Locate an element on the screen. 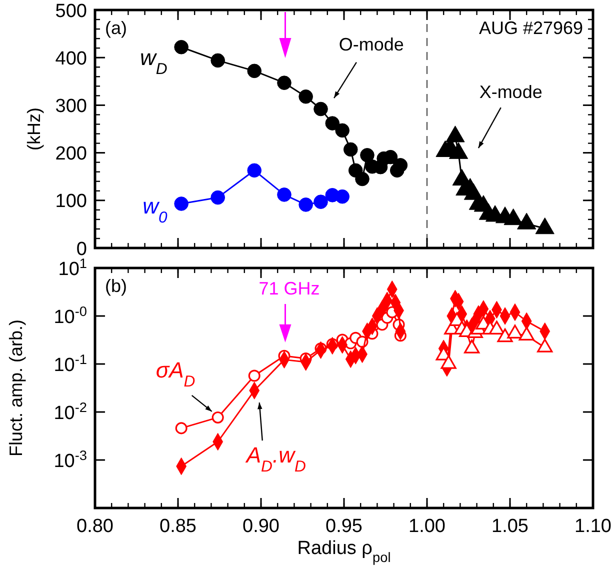  y-tick-label: 400 is located at coordinates (71, 59).